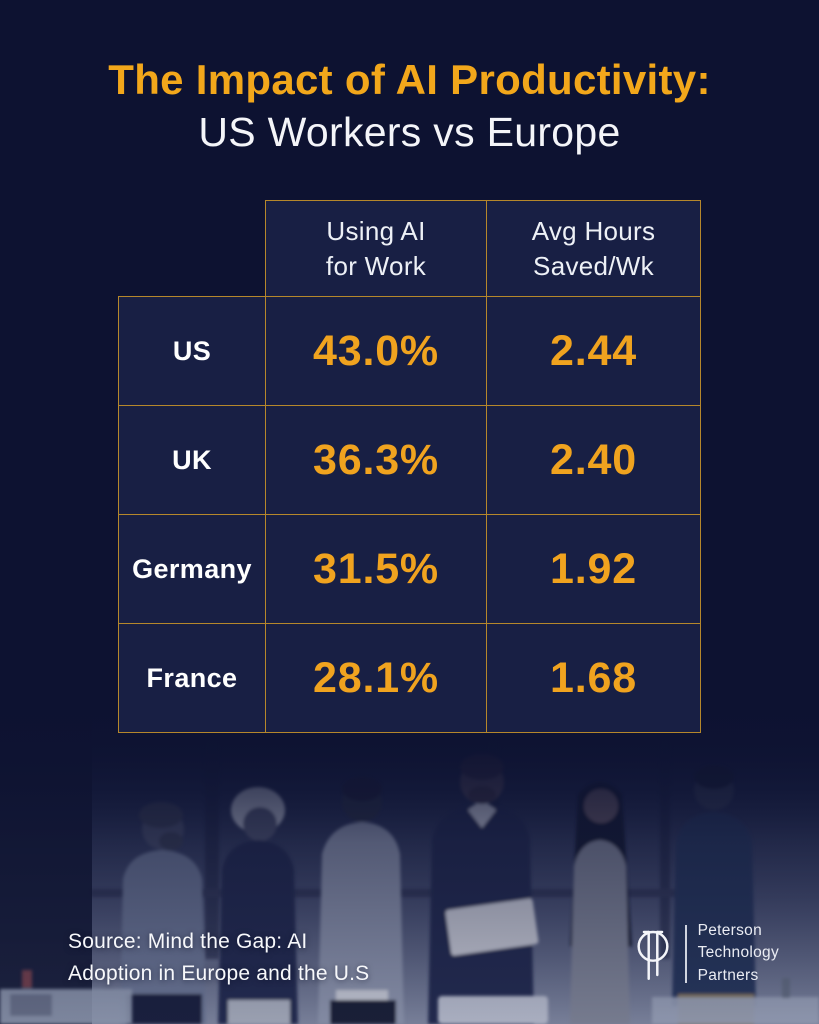  I want to click on hours-saved-value: 2.44, so click(593, 351).